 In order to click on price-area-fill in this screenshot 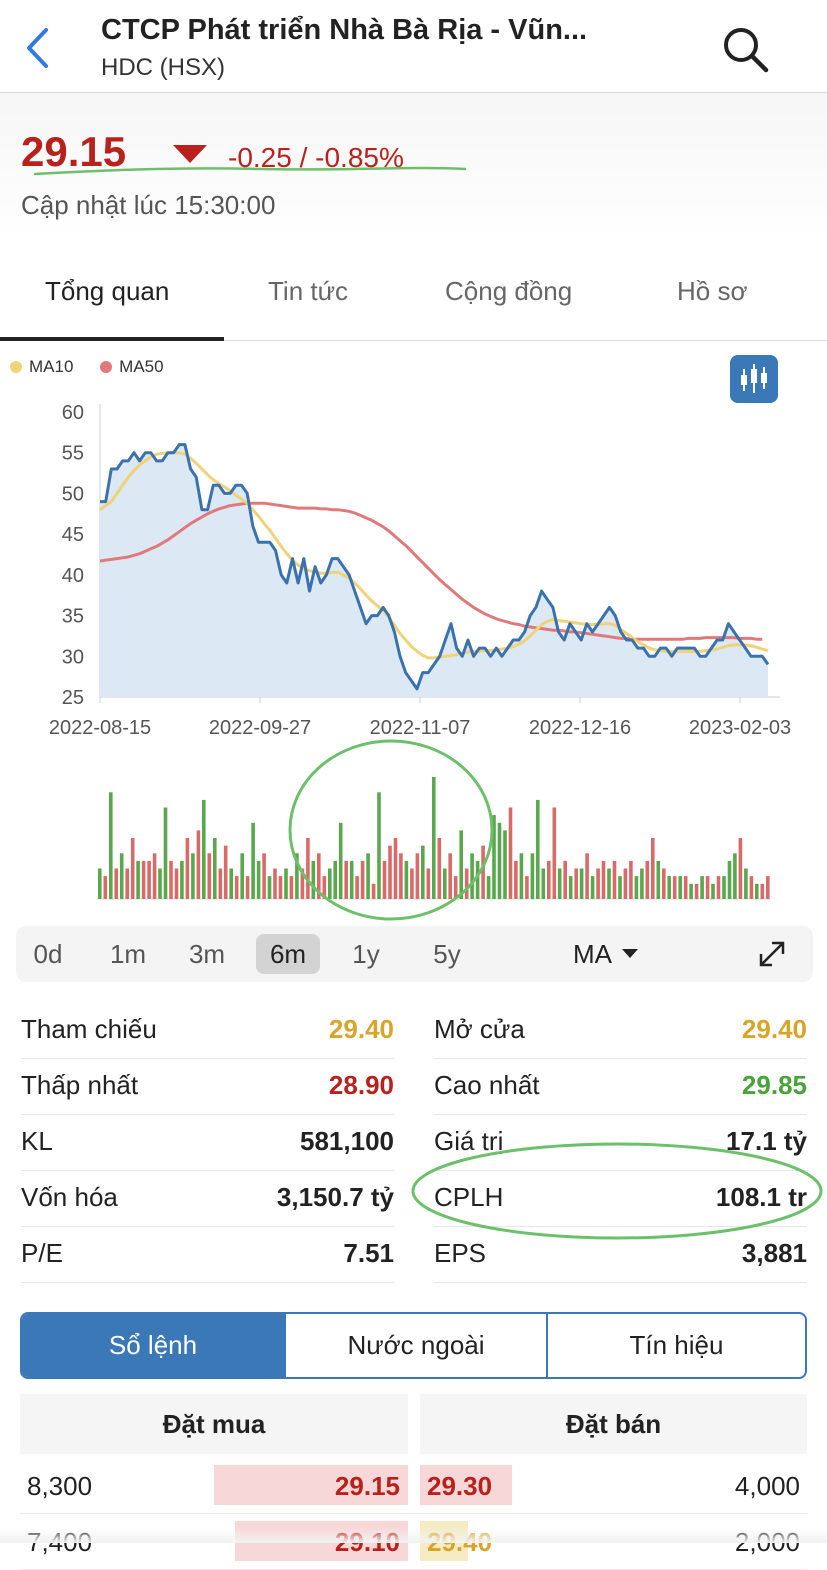, I will do `click(434, 570)`.